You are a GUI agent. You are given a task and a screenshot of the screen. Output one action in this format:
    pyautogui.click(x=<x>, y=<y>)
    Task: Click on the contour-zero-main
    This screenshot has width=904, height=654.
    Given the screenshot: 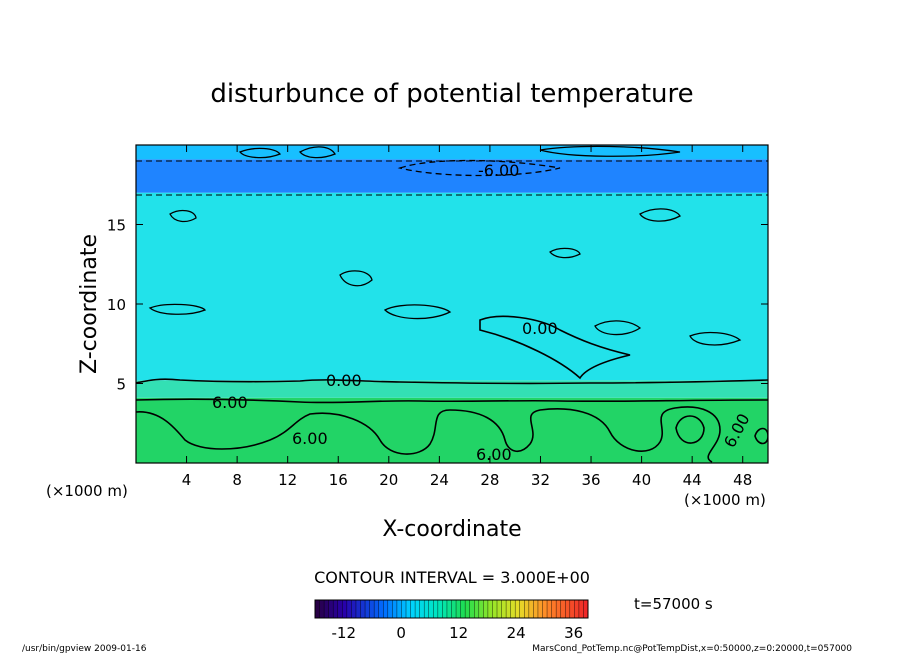 What is the action you would take?
    pyautogui.click(x=452, y=381)
    